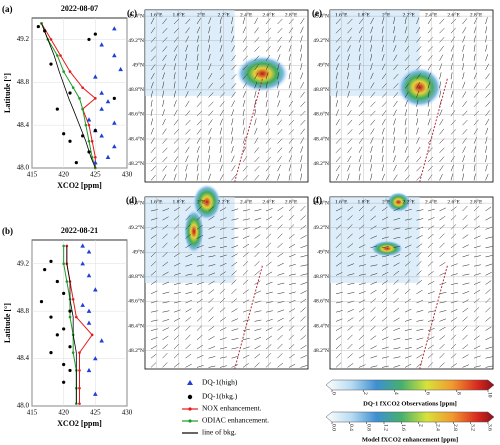  I want to click on panel-label: (e), so click(317, 13).